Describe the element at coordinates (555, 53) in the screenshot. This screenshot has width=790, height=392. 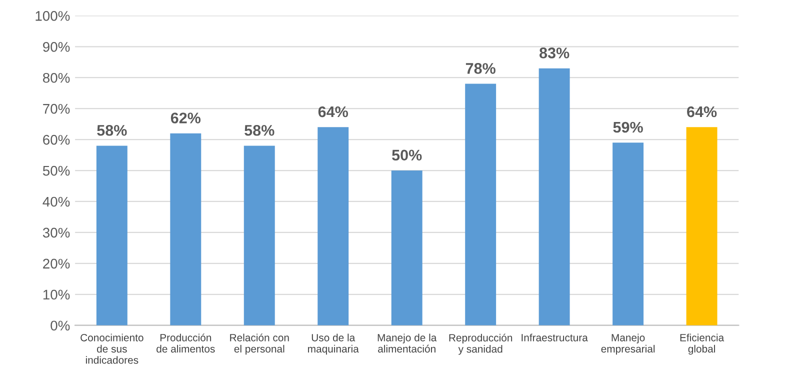
I see `data-label: 83%` at that location.